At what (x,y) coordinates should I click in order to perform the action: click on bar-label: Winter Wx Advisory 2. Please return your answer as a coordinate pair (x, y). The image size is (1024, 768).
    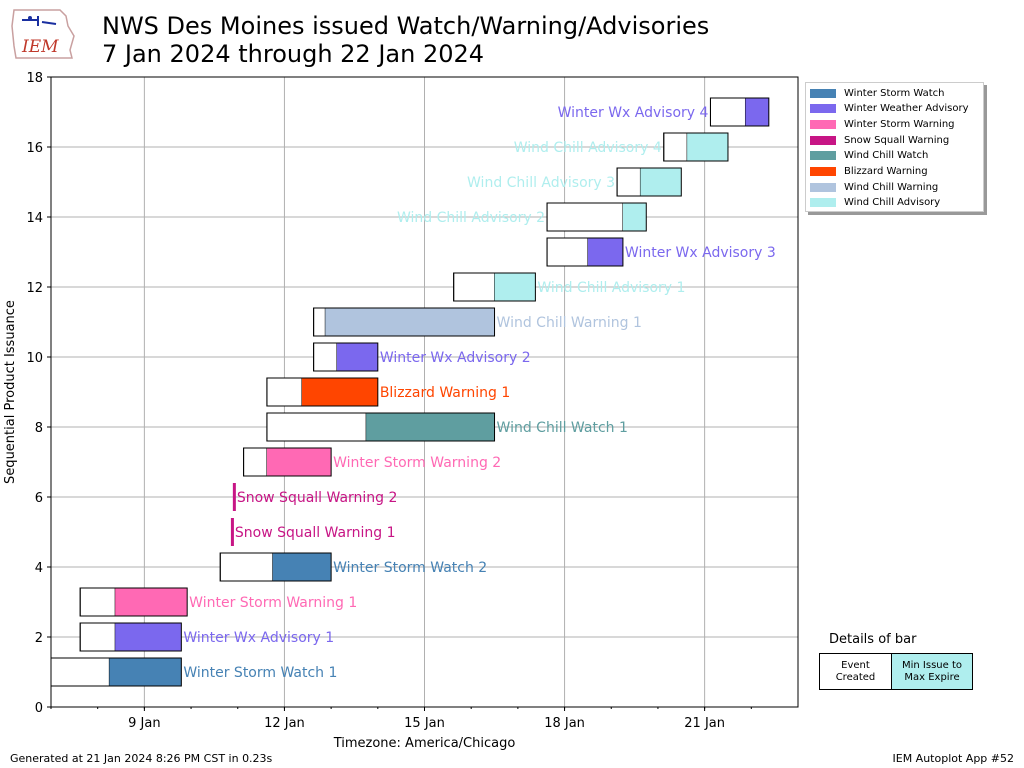
    Looking at the image, I should click on (455, 358).